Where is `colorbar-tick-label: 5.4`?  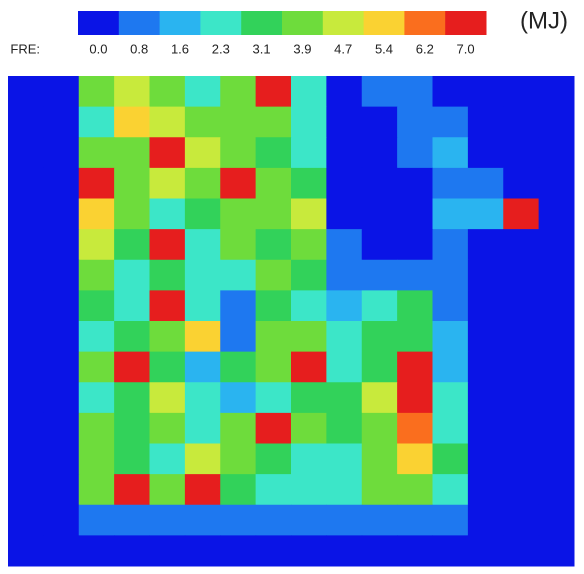
colorbar-tick-label: 5.4 is located at coordinates (384, 48).